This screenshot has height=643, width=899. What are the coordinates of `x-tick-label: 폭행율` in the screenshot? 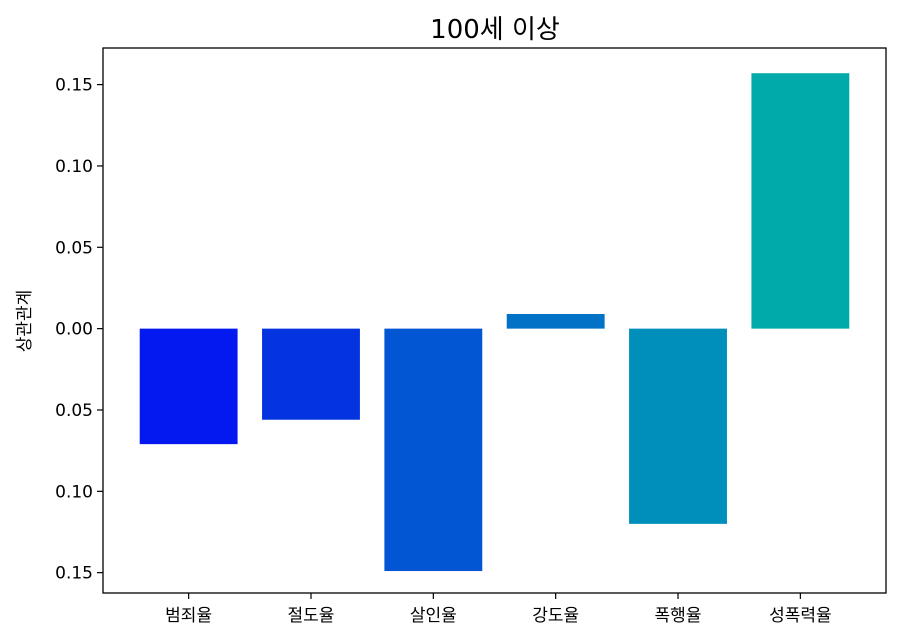 It's located at (678, 616).